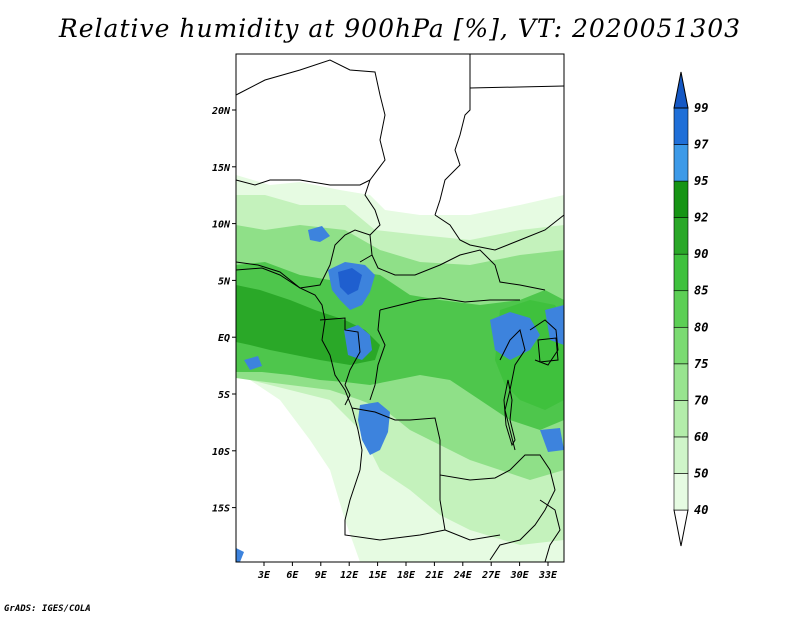 Image resolution: width=800 pixels, height=618 pixels. I want to click on colorbar-label: 99, so click(701, 108).